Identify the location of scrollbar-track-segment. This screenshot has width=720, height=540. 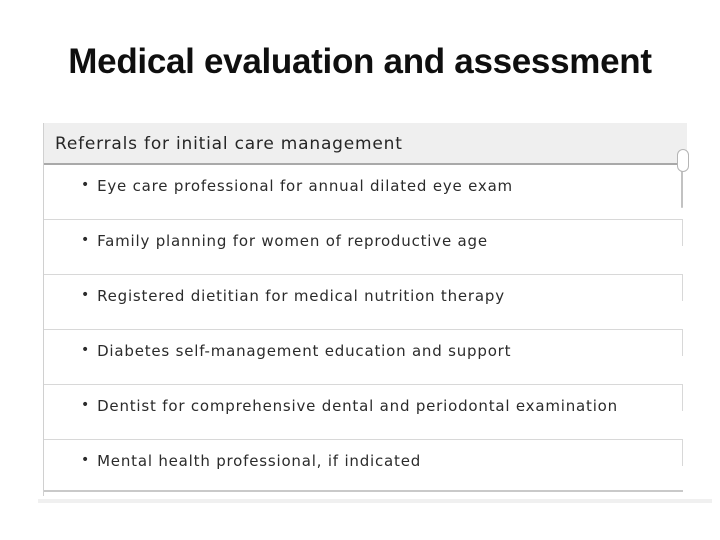
(682, 187).